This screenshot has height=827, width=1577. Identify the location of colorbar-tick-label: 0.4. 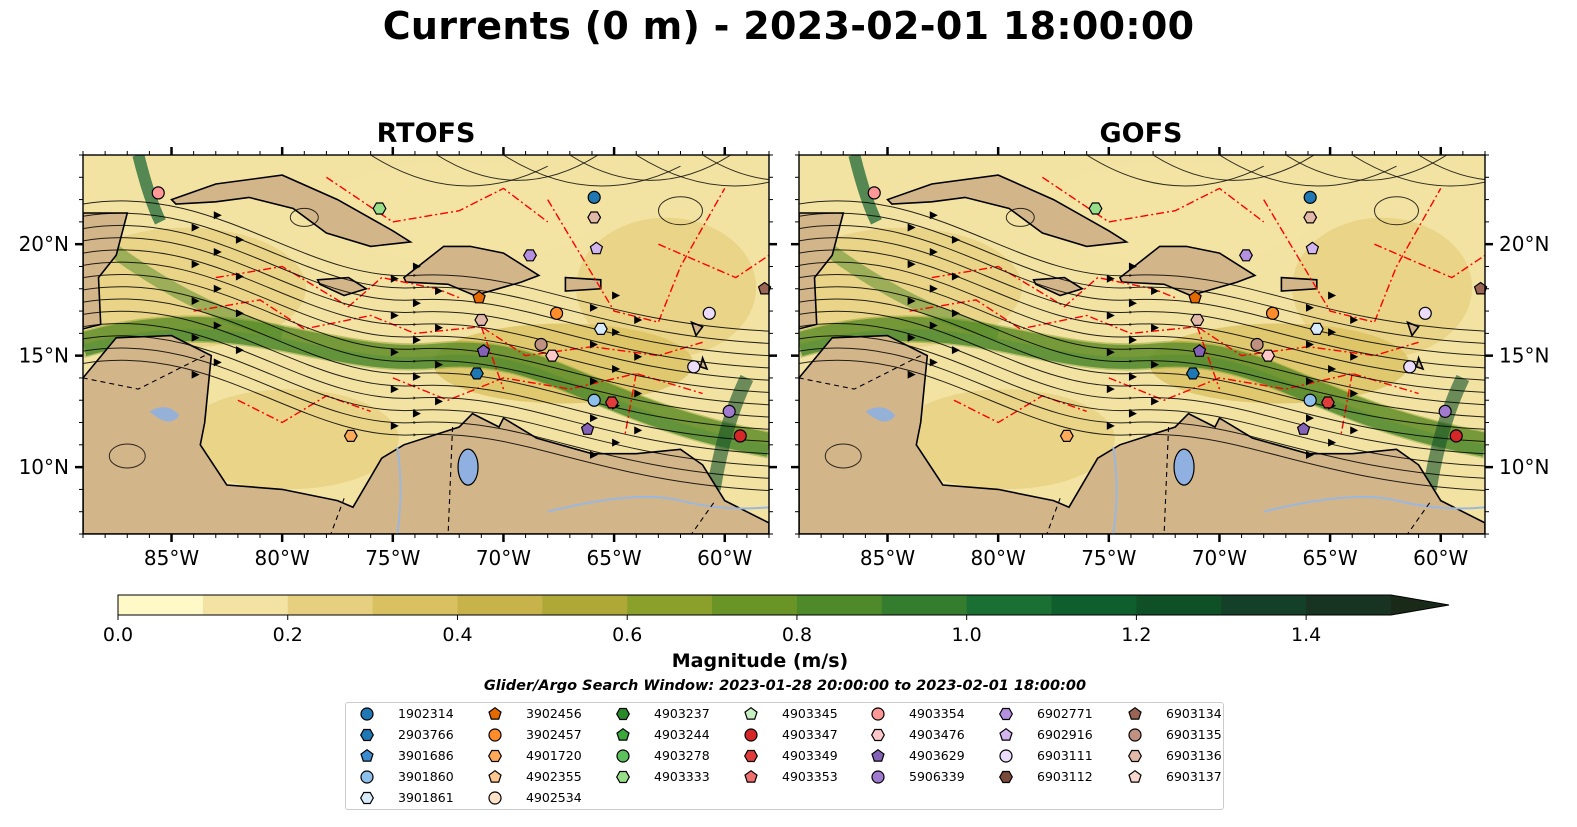
(457, 635).